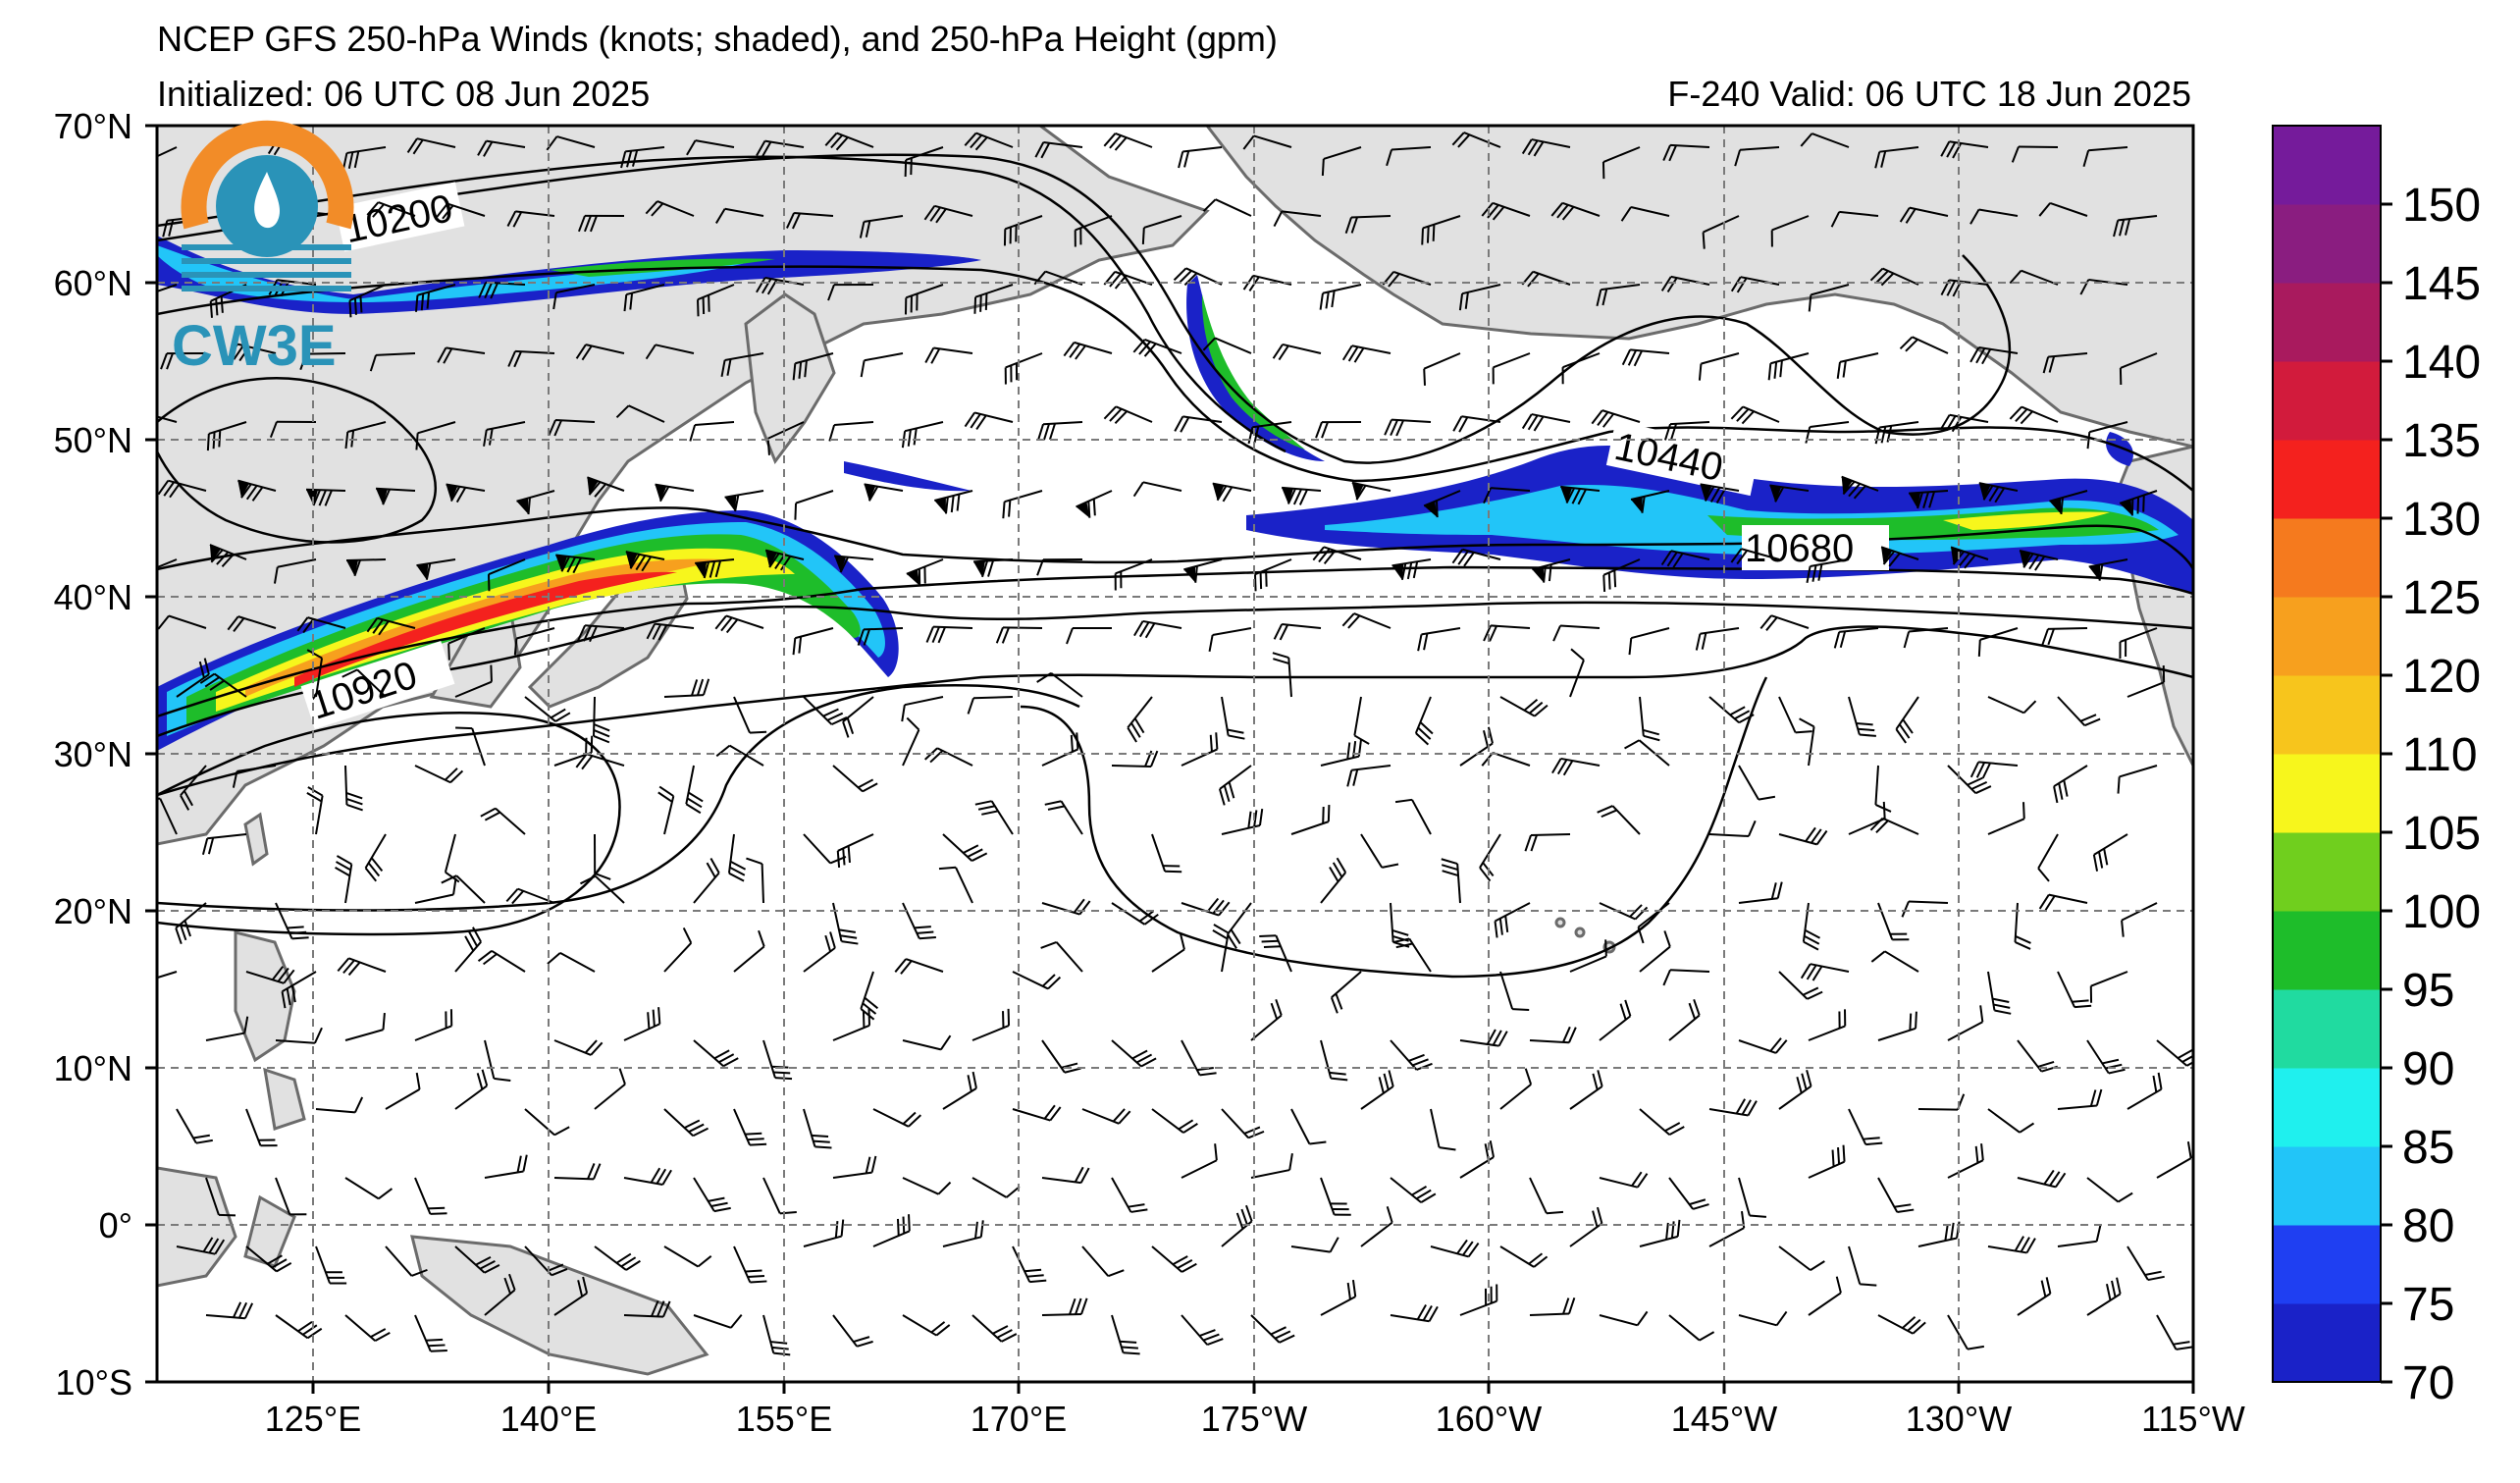 Image resolution: width=2520 pixels, height=1483 pixels. I want to click on lon-ticks, so click(1253, 1388).